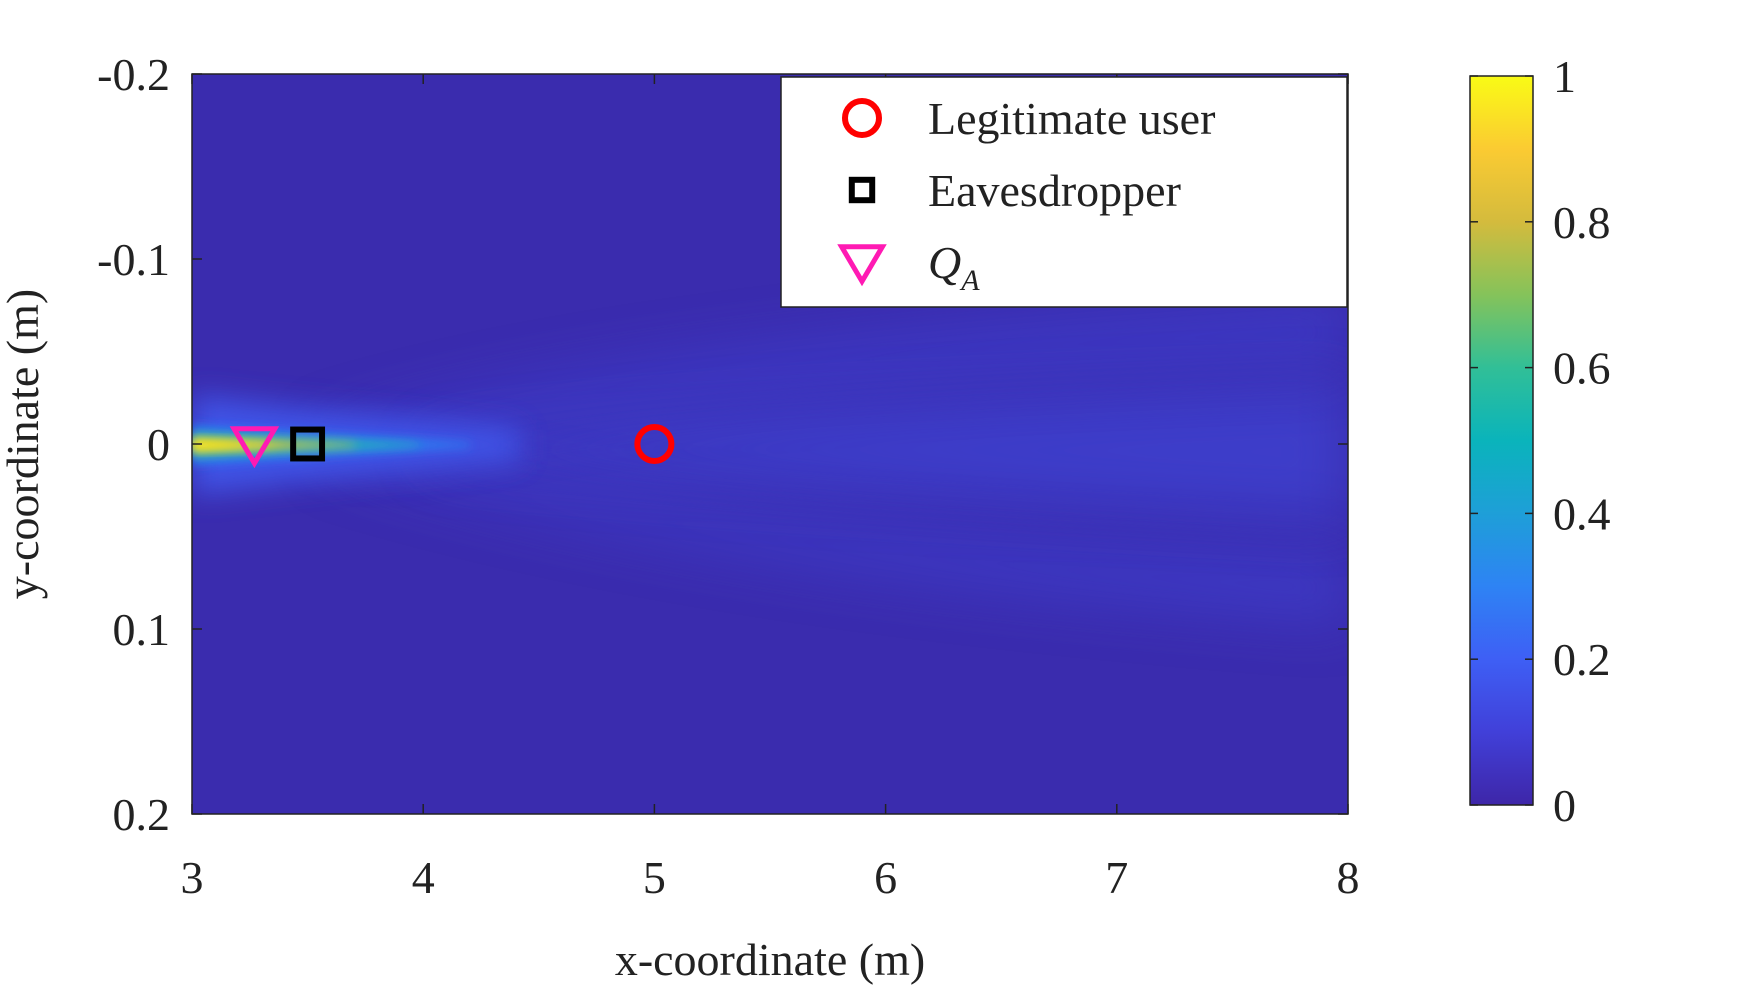  I want to click on heatmap-lobe-upper, so click(824, 375).